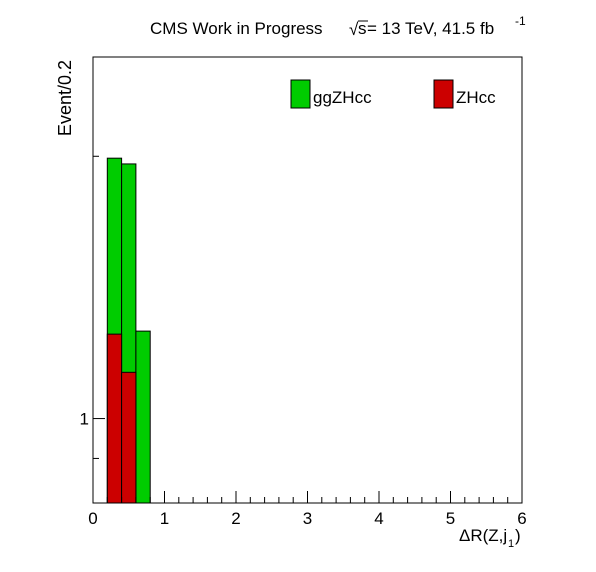 The width and height of the screenshot is (596, 572). Describe the element at coordinates (84, 419) in the screenshot. I see `y-tick-label: 1` at that location.